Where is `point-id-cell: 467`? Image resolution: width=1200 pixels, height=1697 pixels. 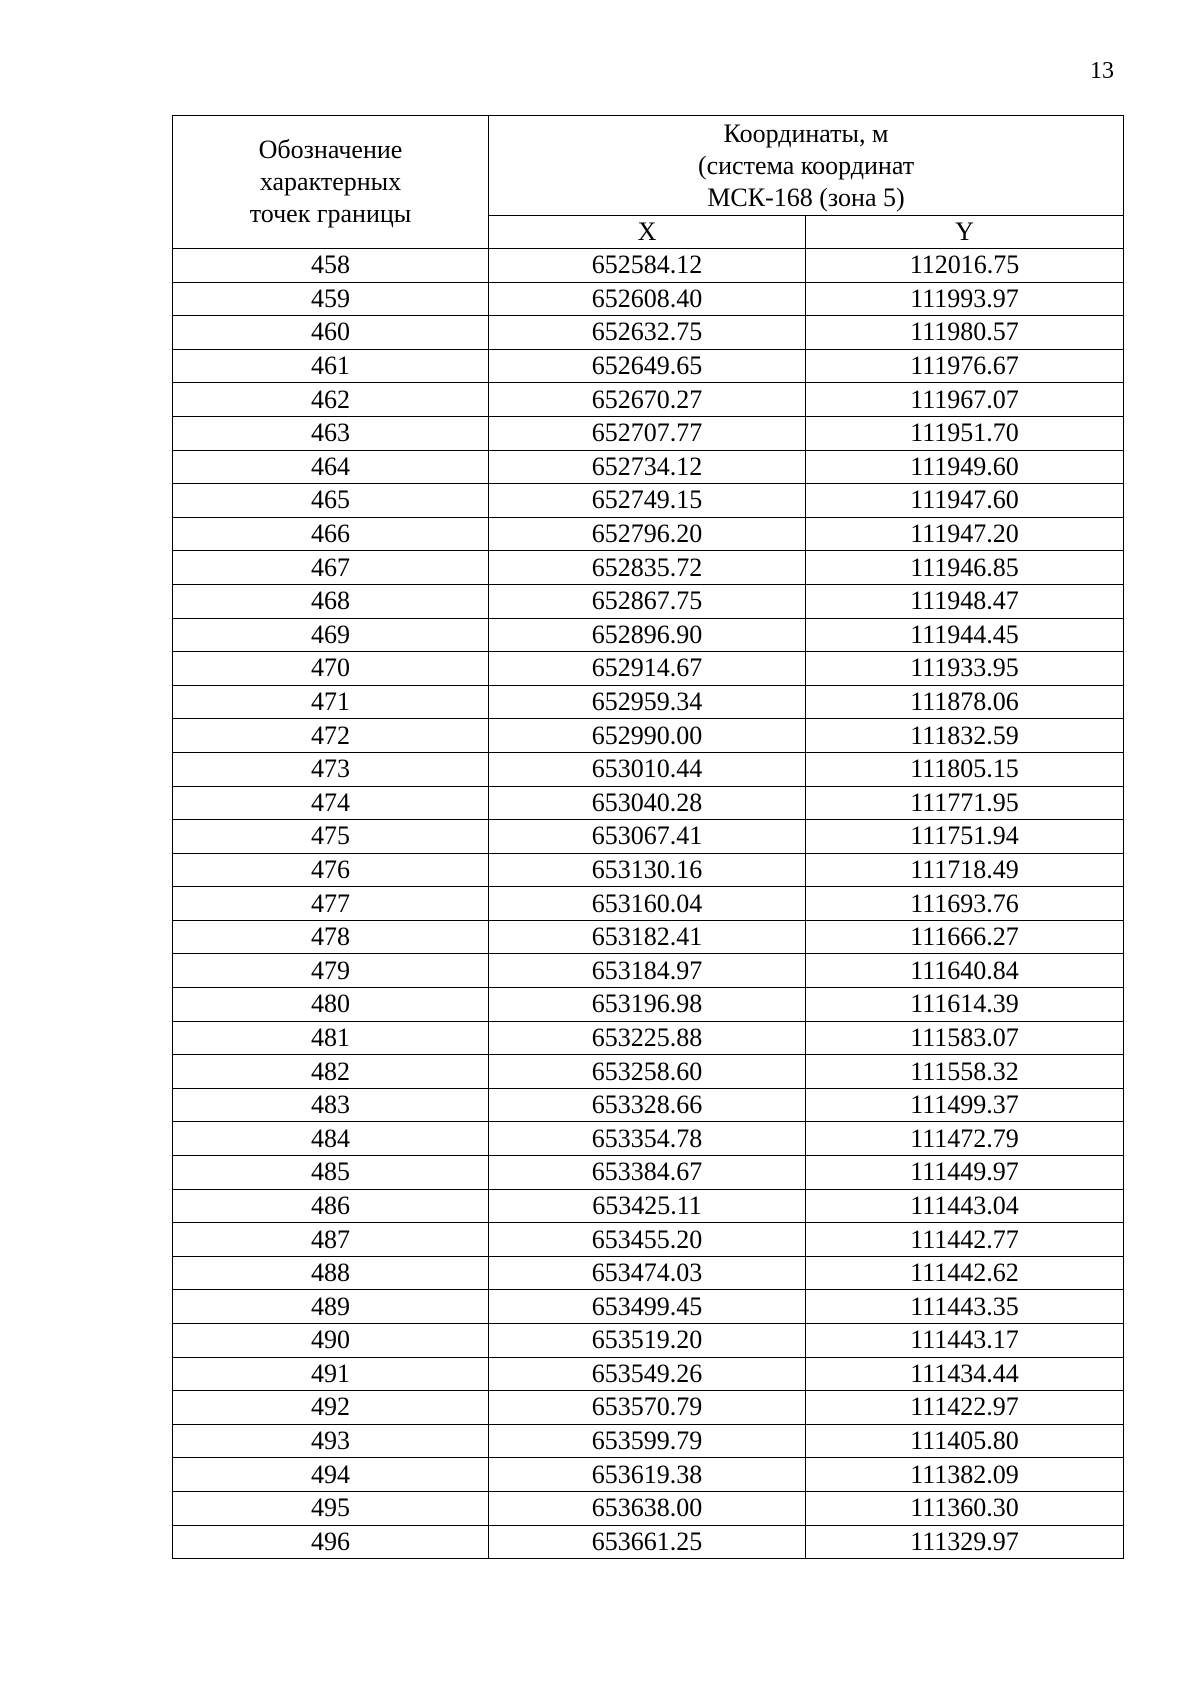
point-id-cell: 467 is located at coordinates (330, 567).